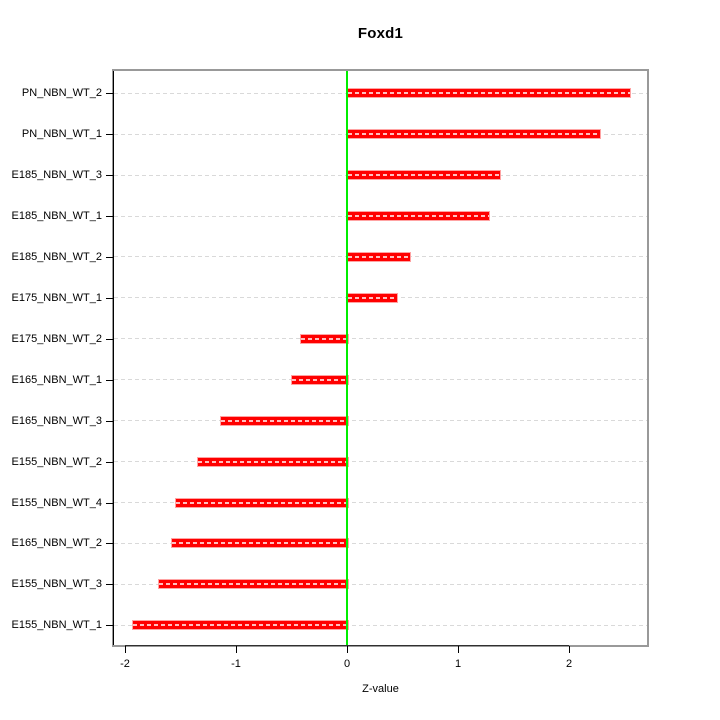 The width and height of the screenshot is (720, 720). I want to click on y-axis-label: E155_NBN_WT_4, so click(57, 502).